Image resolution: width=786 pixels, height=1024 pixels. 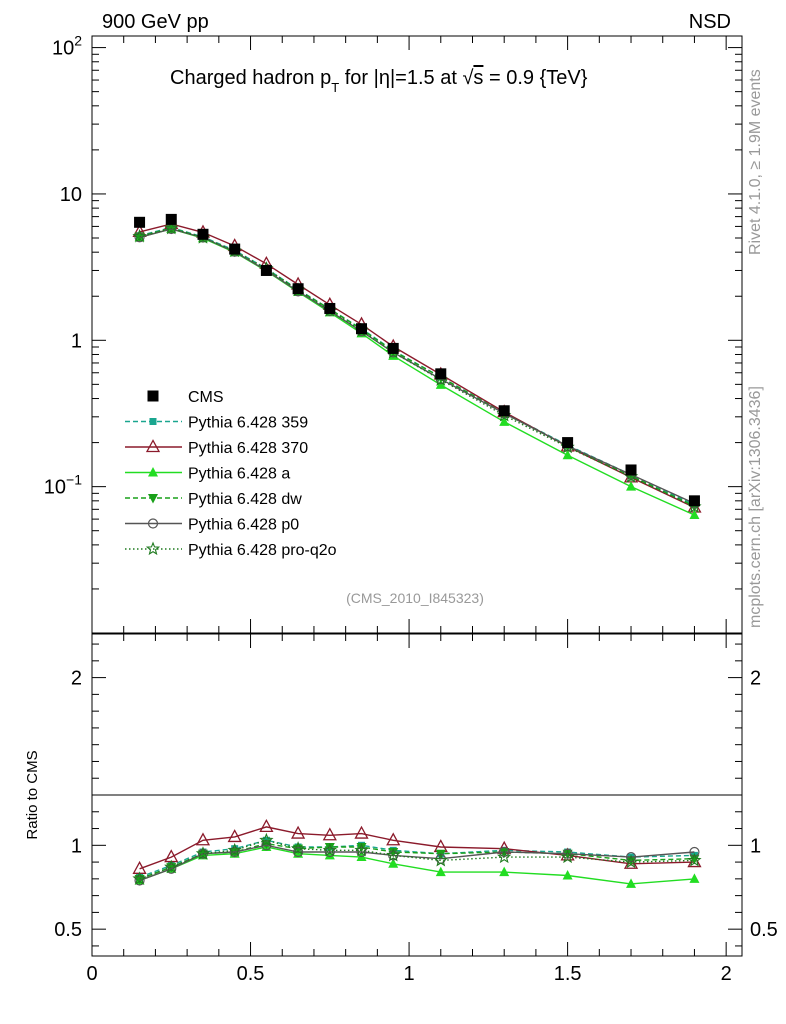 I want to click on xtick-label: 1, so click(x=409, y=974).